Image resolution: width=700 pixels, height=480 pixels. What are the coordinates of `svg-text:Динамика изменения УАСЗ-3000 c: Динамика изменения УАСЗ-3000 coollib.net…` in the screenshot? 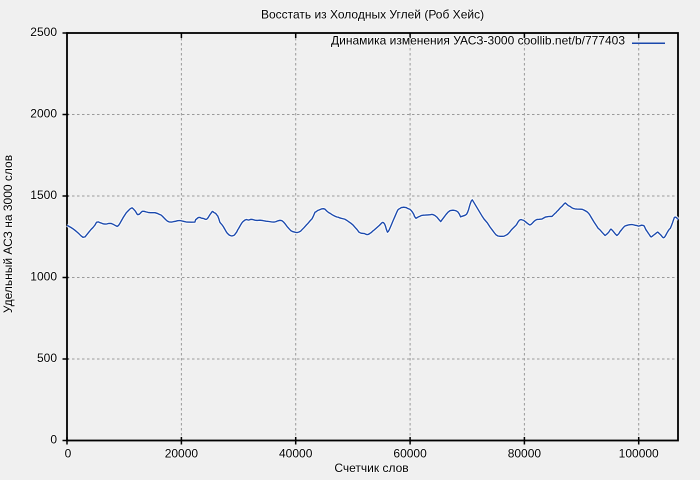 It's located at (478, 41).